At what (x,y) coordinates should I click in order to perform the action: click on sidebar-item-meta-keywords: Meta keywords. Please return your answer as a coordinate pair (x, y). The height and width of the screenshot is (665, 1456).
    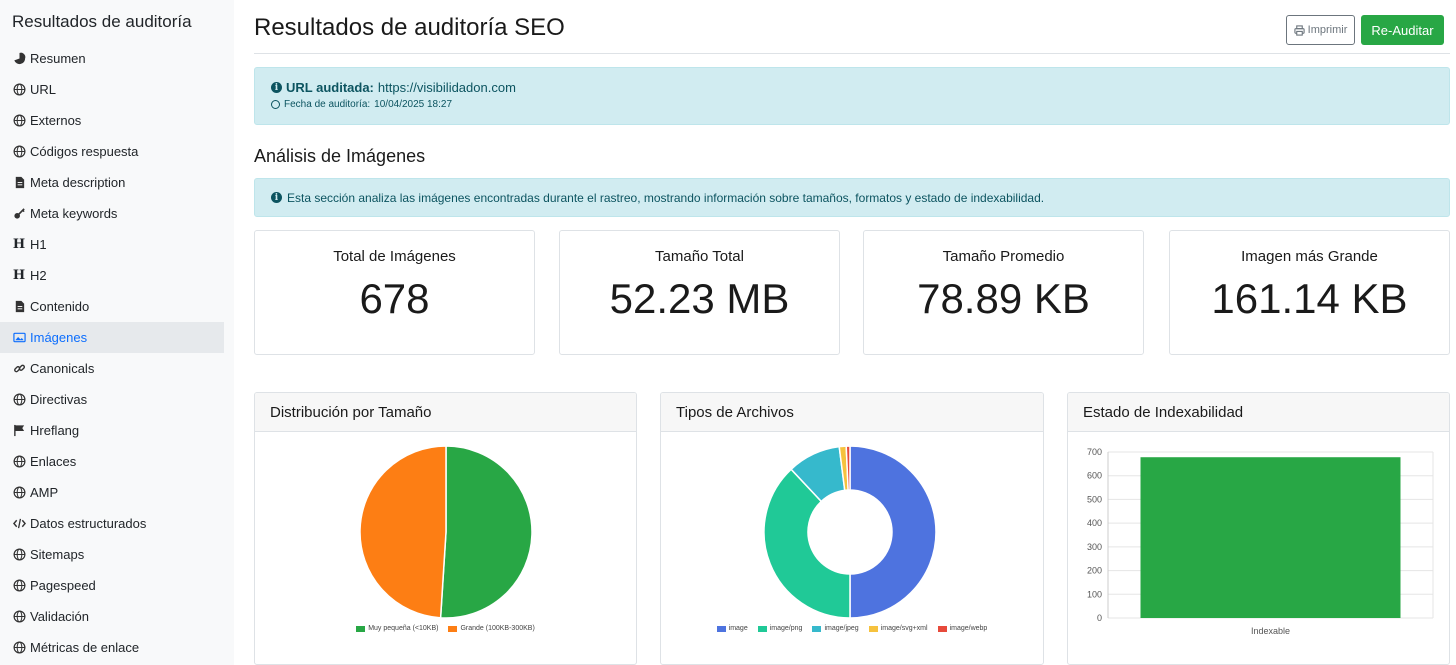
    Looking at the image, I should click on (112, 213).